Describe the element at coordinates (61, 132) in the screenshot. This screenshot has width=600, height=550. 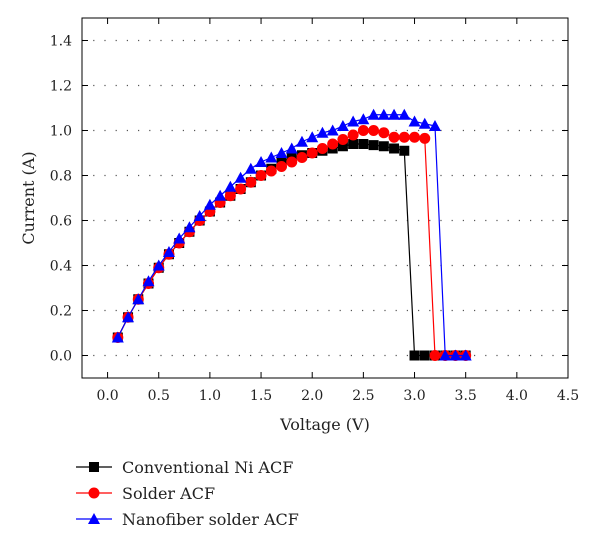
I see `y-tick-label: 1.0` at that location.